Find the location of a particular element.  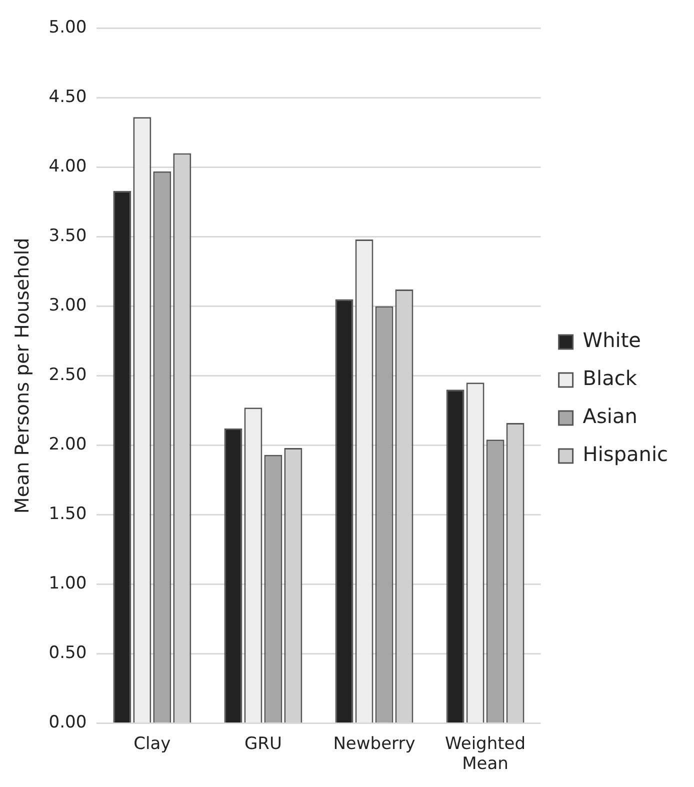

y-tick-label: 1.50 is located at coordinates (67, 514).